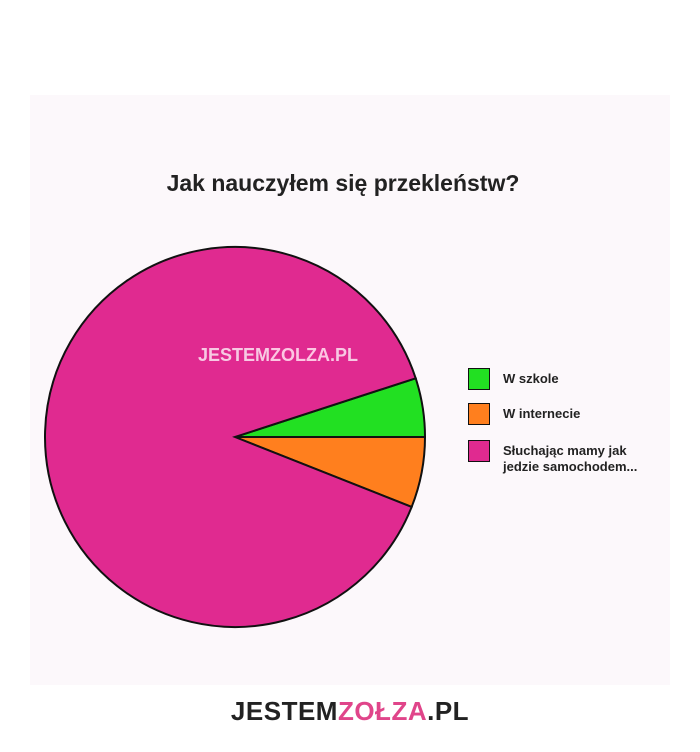 This screenshot has height=752, width=700. Describe the element at coordinates (542, 413) in the screenshot. I see `legend-label: W internecie` at that location.